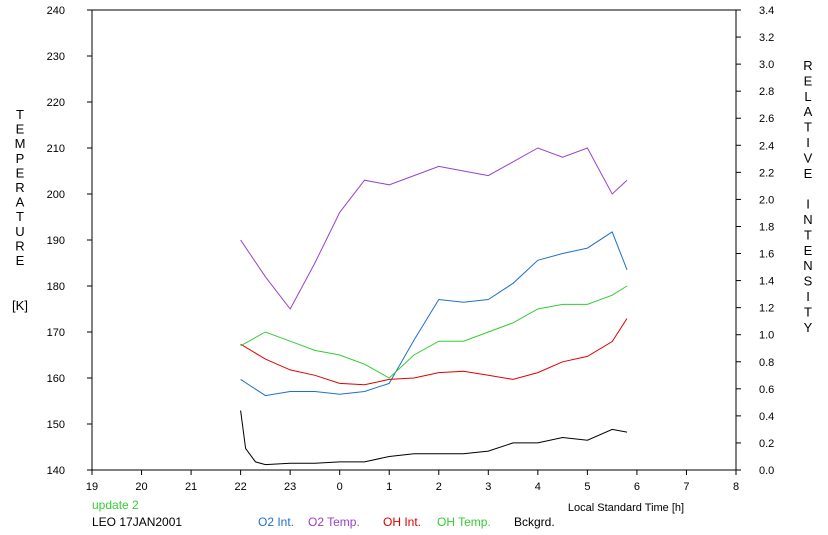 The image size is (828, 535). What do you see at coordinates (807, 96) in the screenshot?
I see `right-label-letter: L` at bounding box center [807, 96].